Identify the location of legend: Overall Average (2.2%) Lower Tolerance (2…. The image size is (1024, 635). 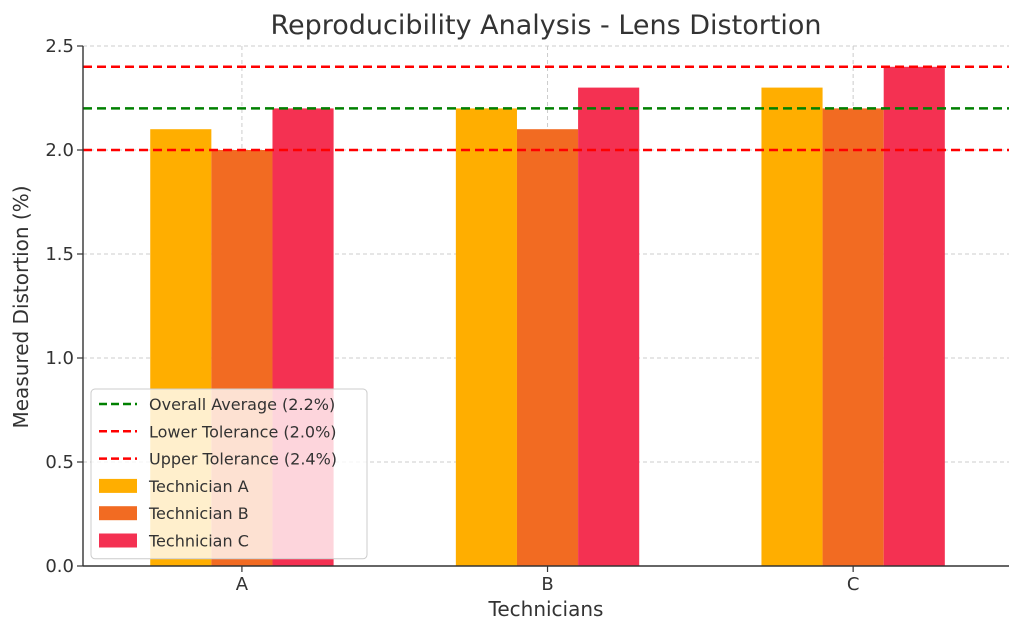
(229, 474).